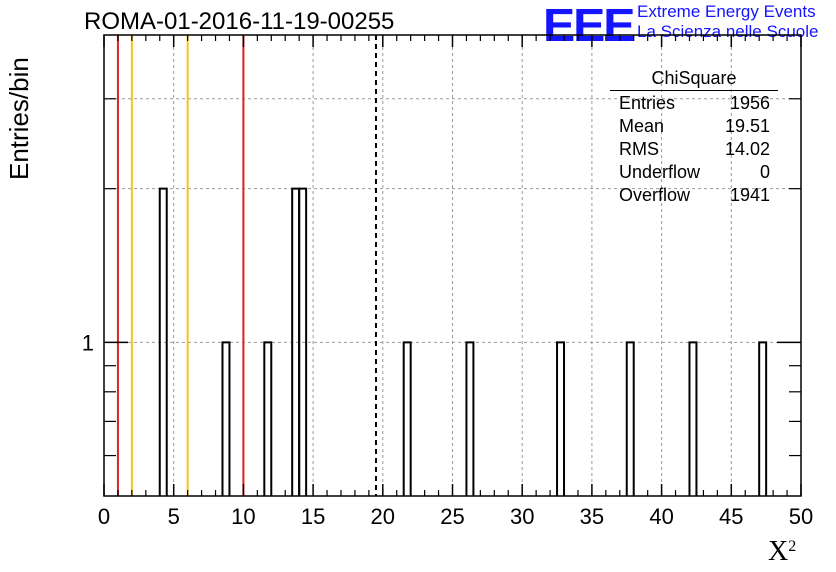 The image size is (836, 572). I want to click on x-tick-label: 25, so click(452, 516).